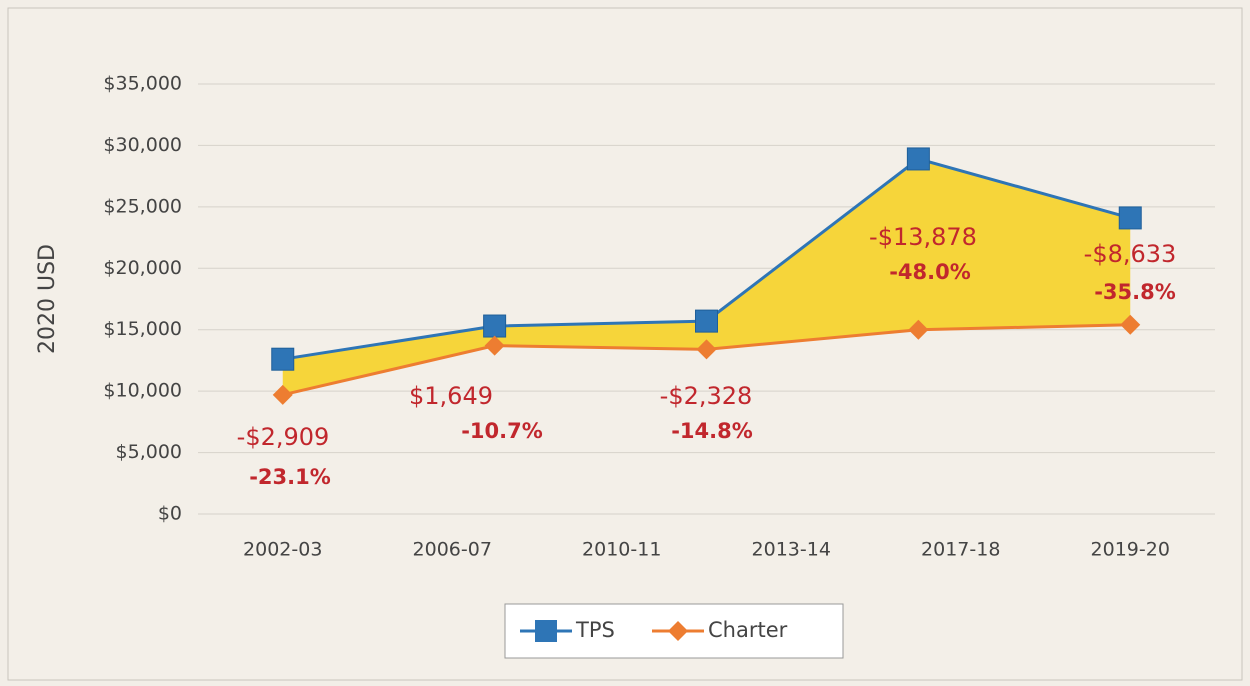 The width and height of the screenshot is (1250, 686). What do you see at coordinates (47, 299) in the screenshot?
I see `y-axis-label: 2020 USD` at bounding box center [47, 299].